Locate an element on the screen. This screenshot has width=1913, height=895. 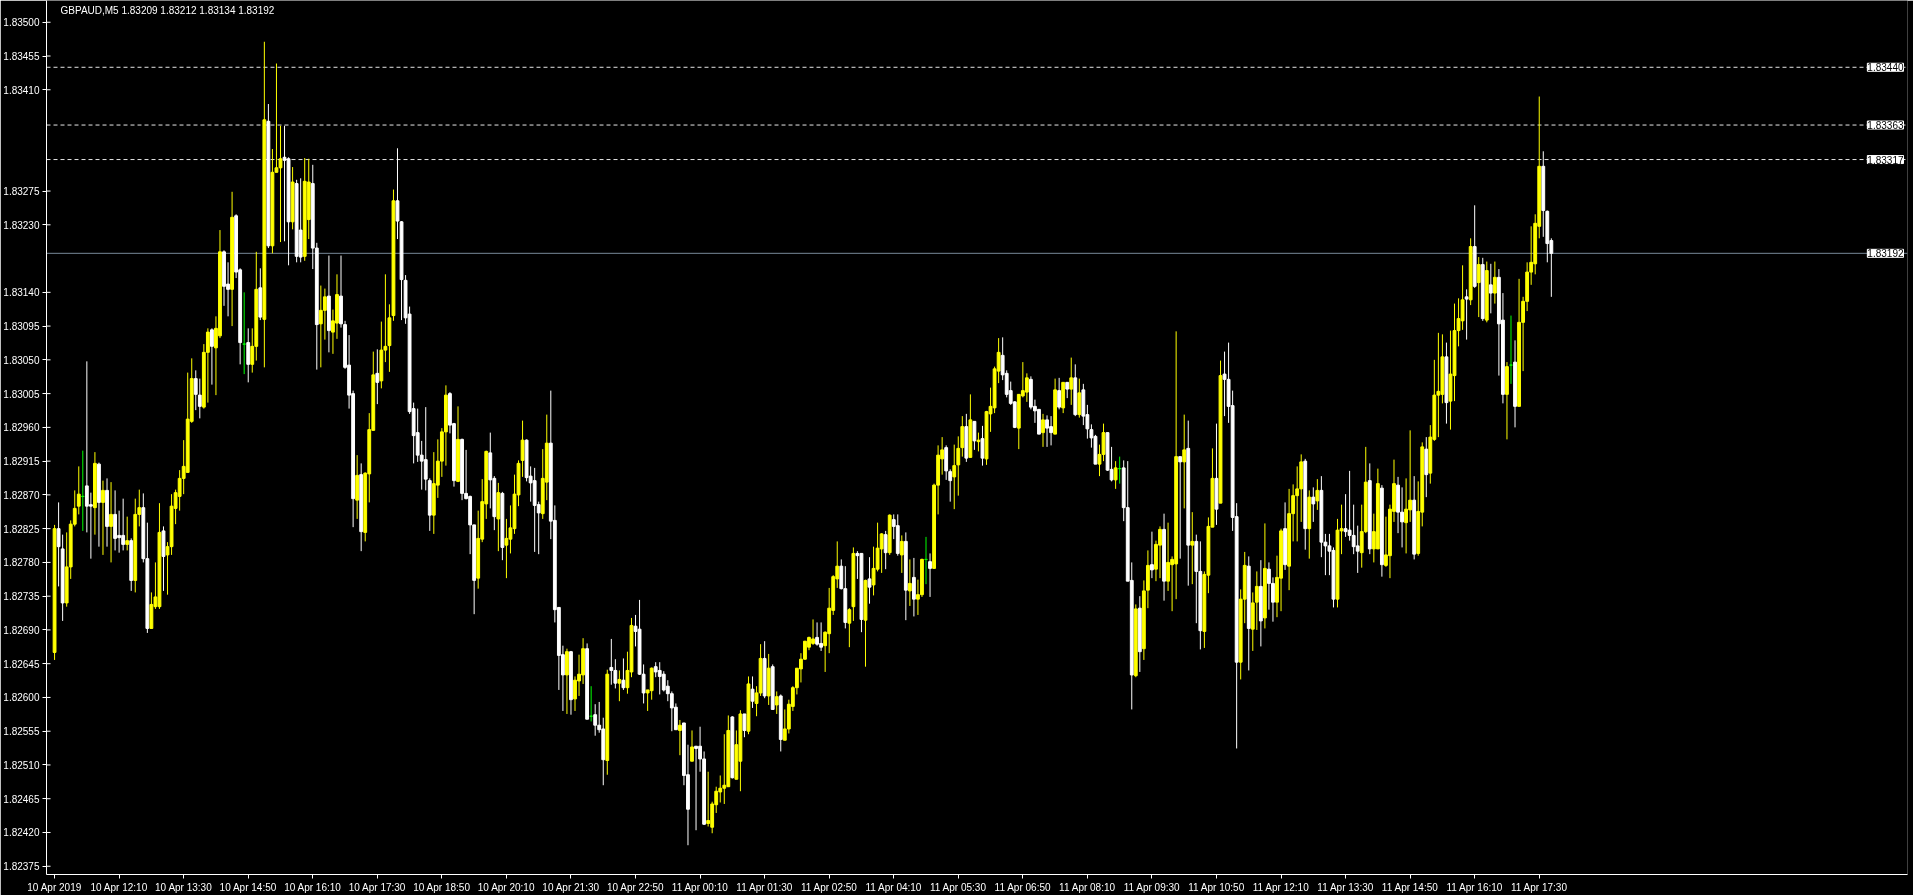
y-tick-label: 1.82825 is located at coordinates (21, 529).